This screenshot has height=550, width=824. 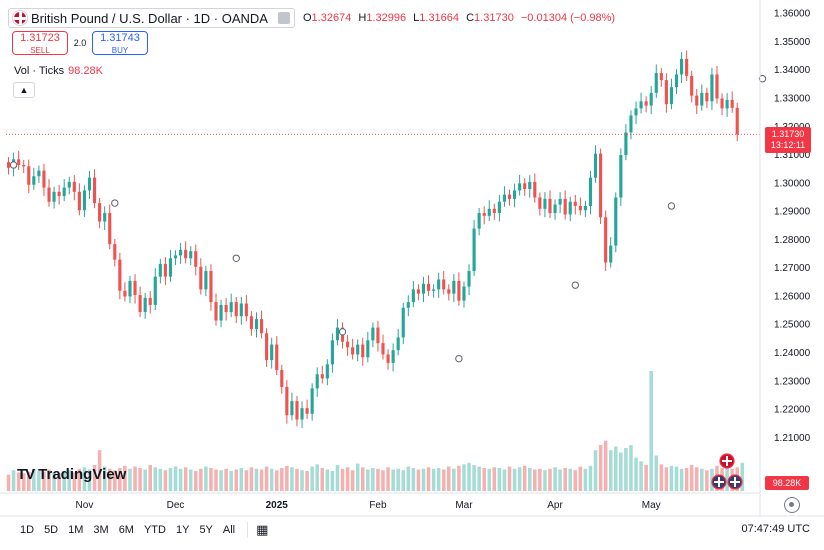 What do you see at coordinates (229, 530) in the screenshot?
I see `range-all: All` at bounding box center [229, 530].